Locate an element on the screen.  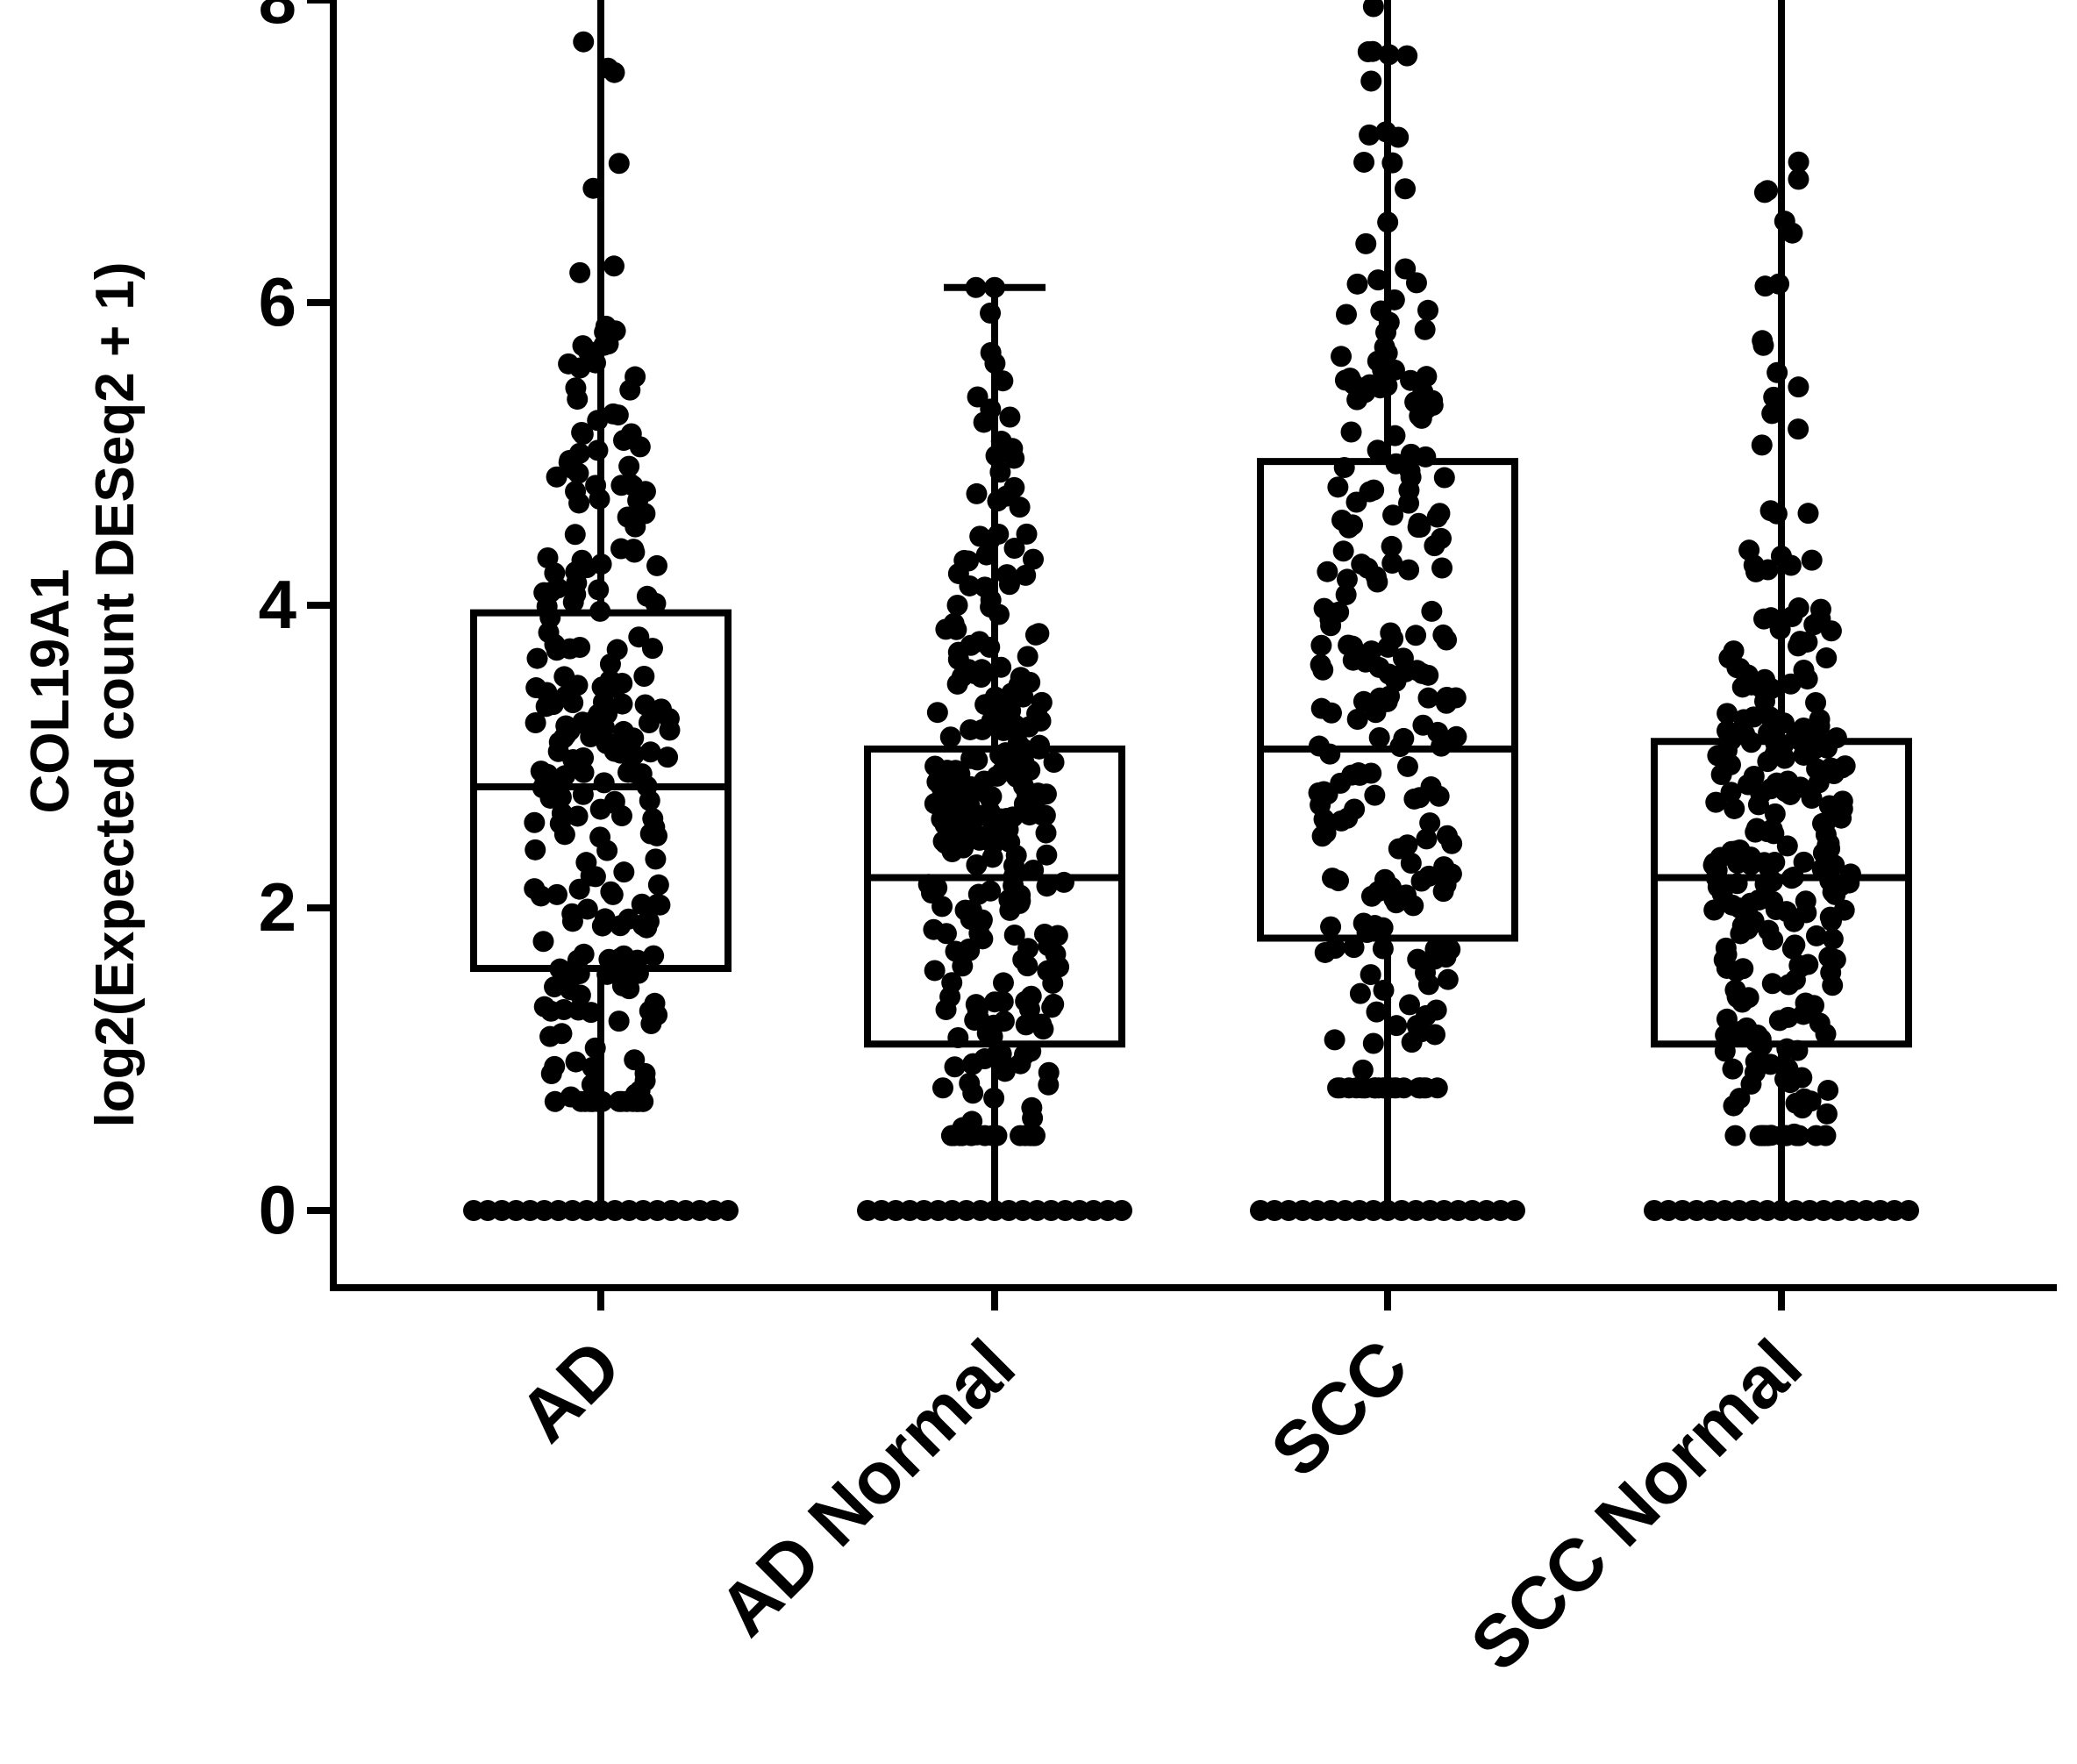
points-scc-normal is located at coordinates (1781, 610).